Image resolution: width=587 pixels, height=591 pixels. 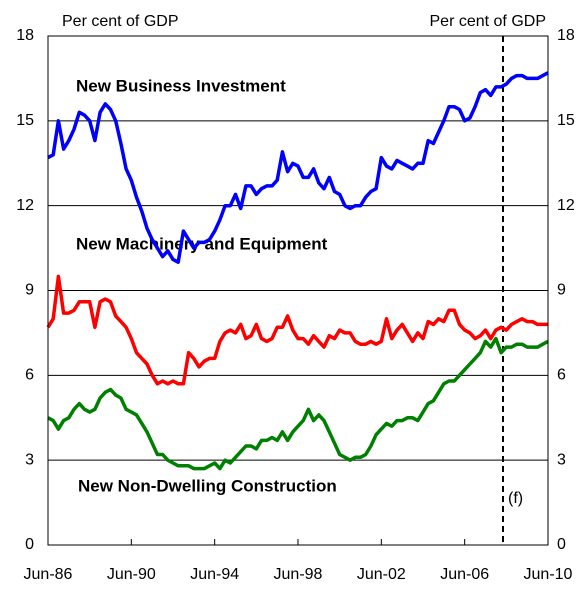 What do you see at coordinates (181, 85) in the screenshot?
I see `series-label: New Business Investment` at bounding box center [181, 85].